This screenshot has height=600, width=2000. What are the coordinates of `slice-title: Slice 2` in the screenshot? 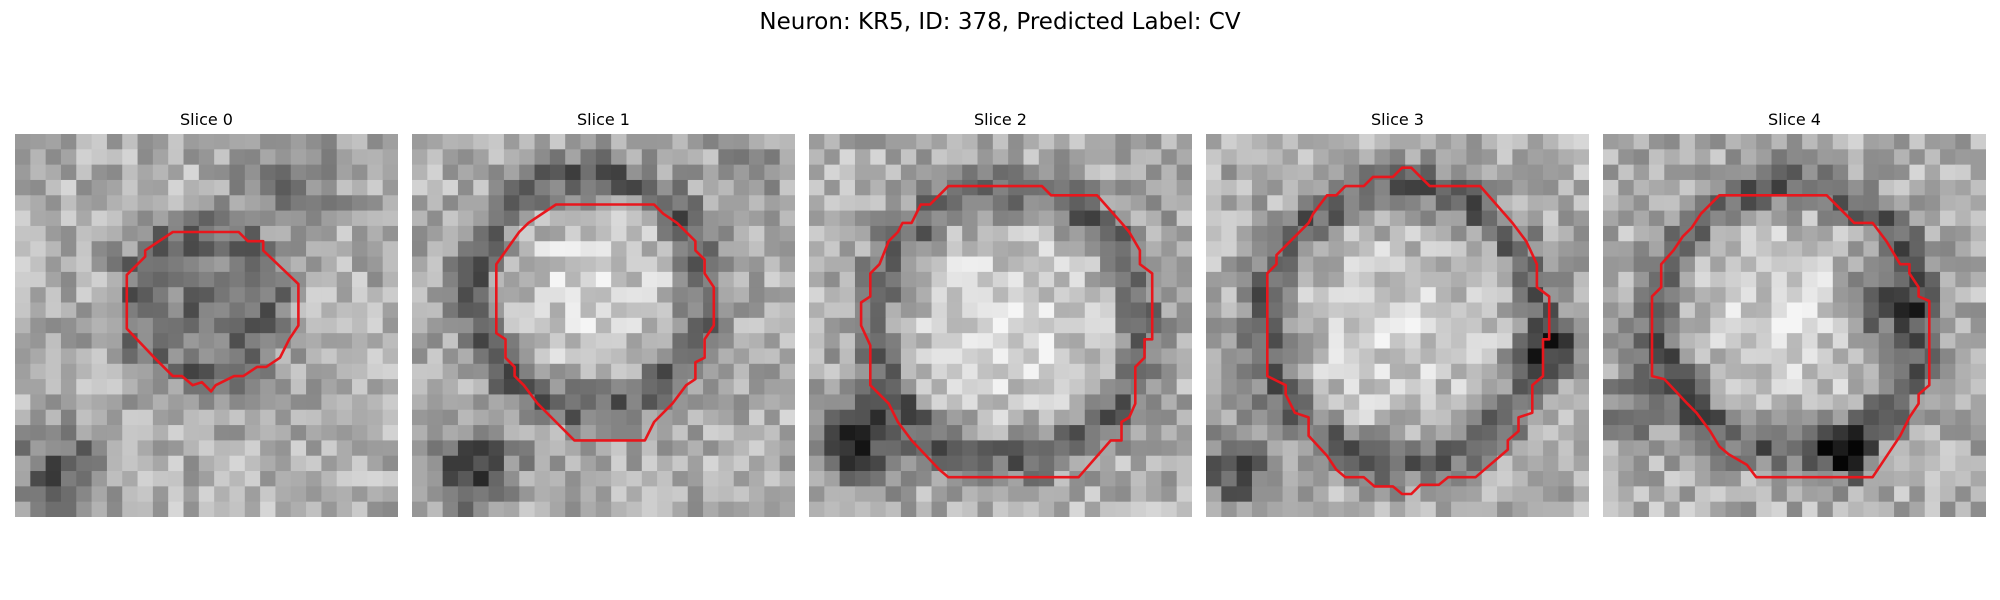 It's located at (1000, 119).